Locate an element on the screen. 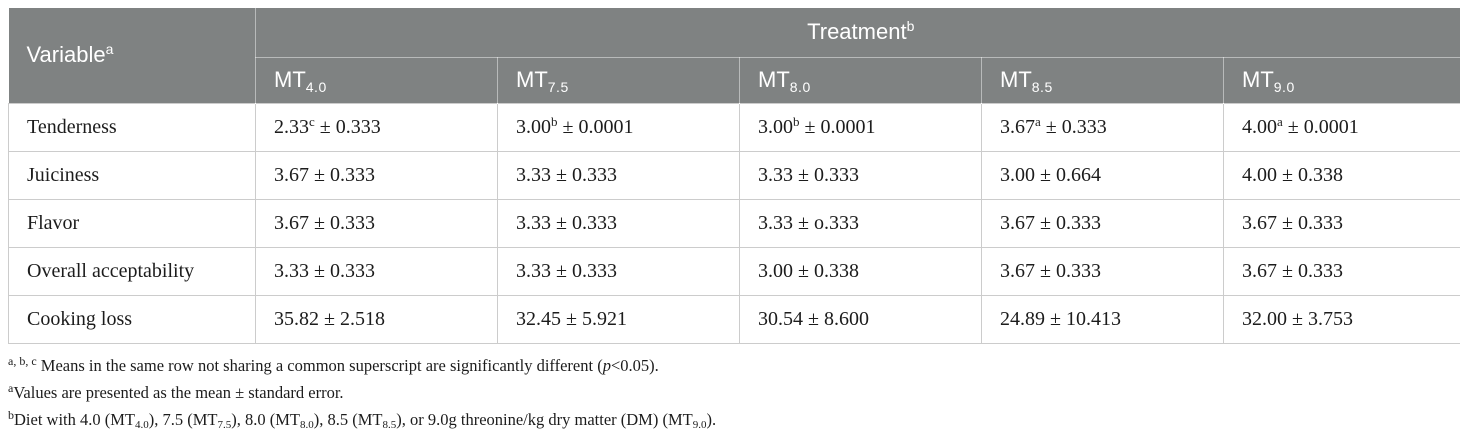  row-label: Flavor is located at coordinates (132, 223).